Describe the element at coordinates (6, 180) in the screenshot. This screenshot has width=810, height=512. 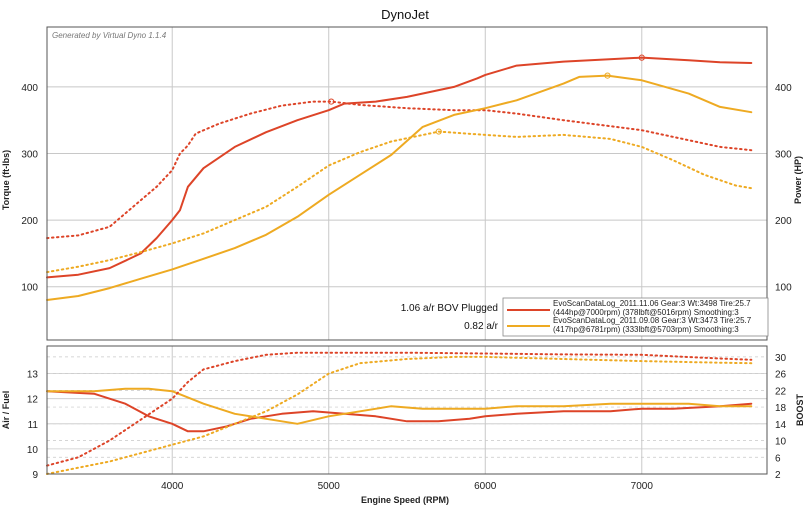
I see `top-left-axis-label: Torque (ft-lbs)` at that location.